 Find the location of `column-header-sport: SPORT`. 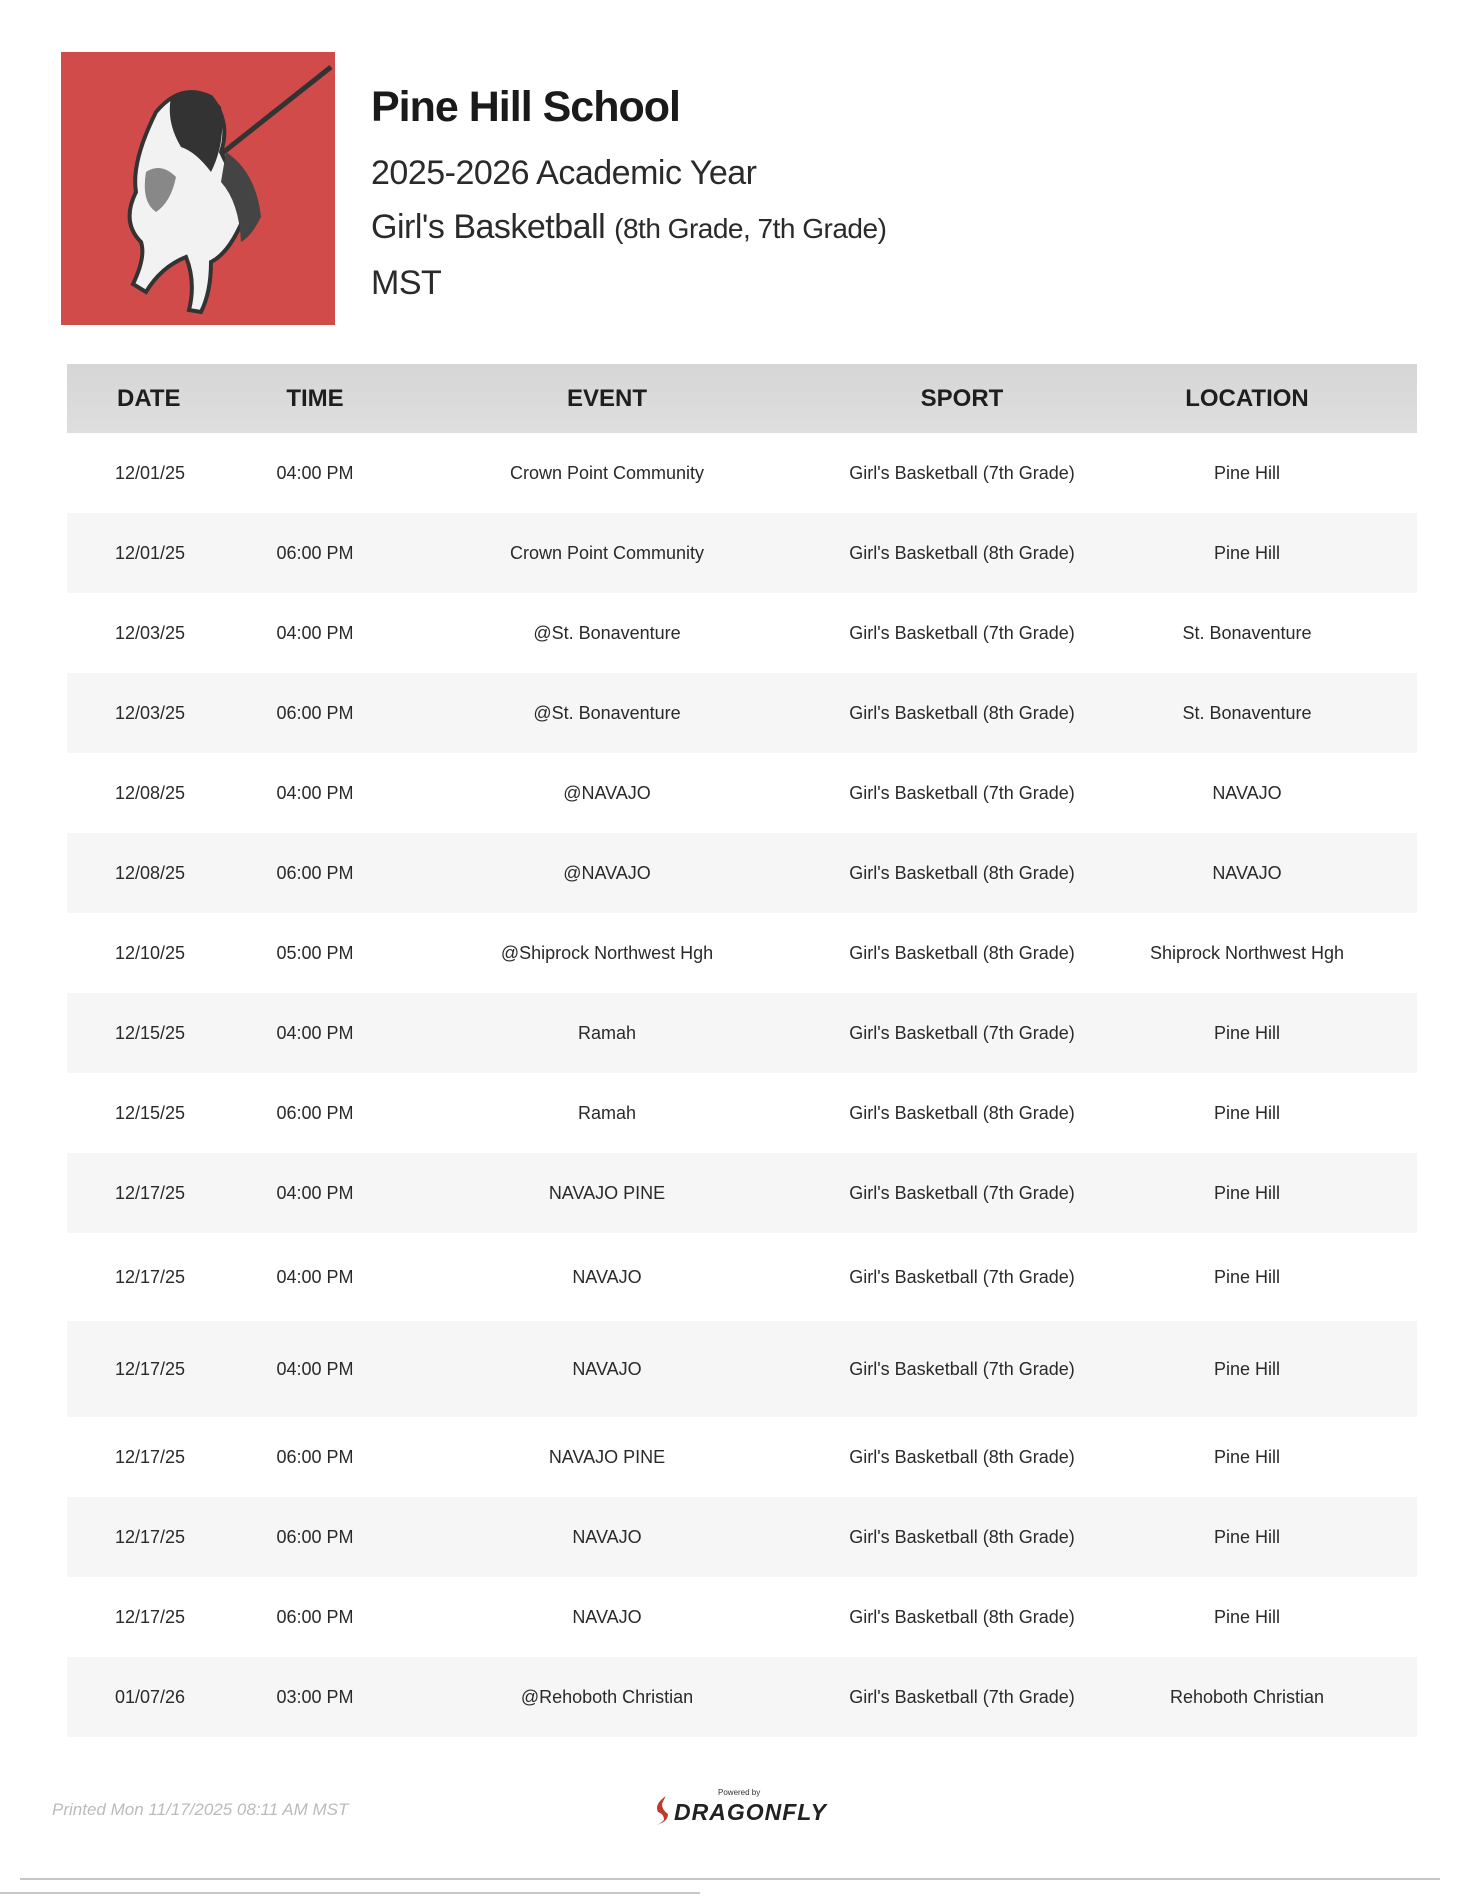

column-header-sport: SPORT is located at coordinates (962, 398).